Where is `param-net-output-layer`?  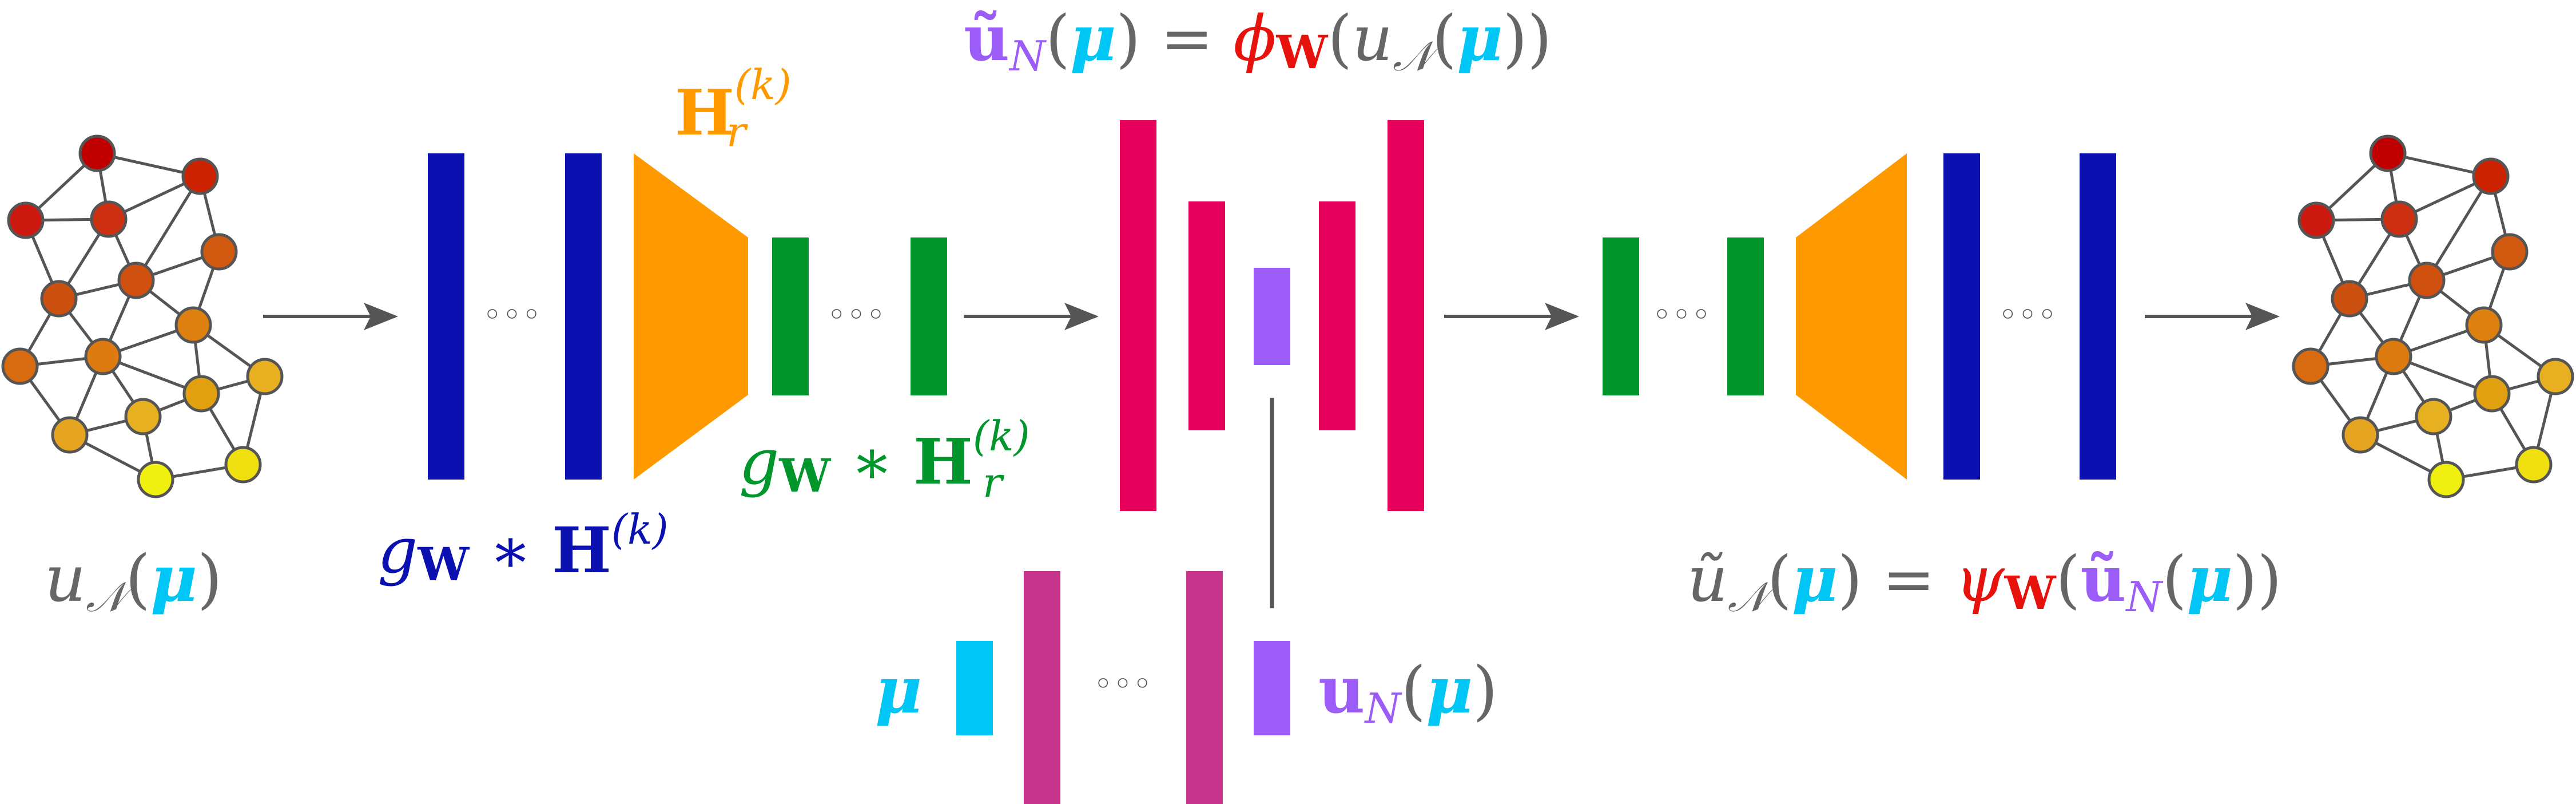 param-net-output-layer is located at coordinates (1272, 688).